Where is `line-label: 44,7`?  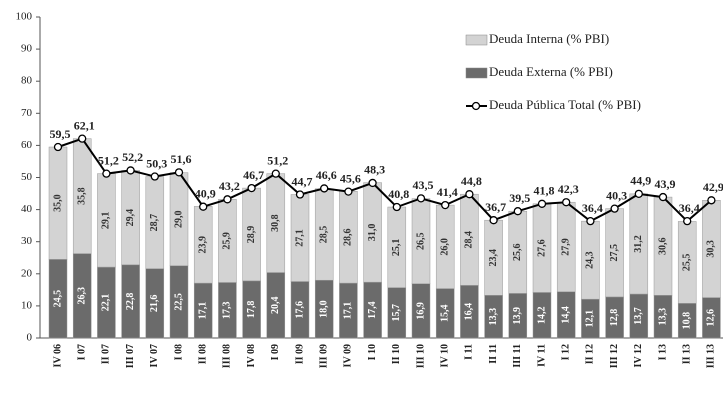 line-label: 44,7 is located at coordinates (302, 181).